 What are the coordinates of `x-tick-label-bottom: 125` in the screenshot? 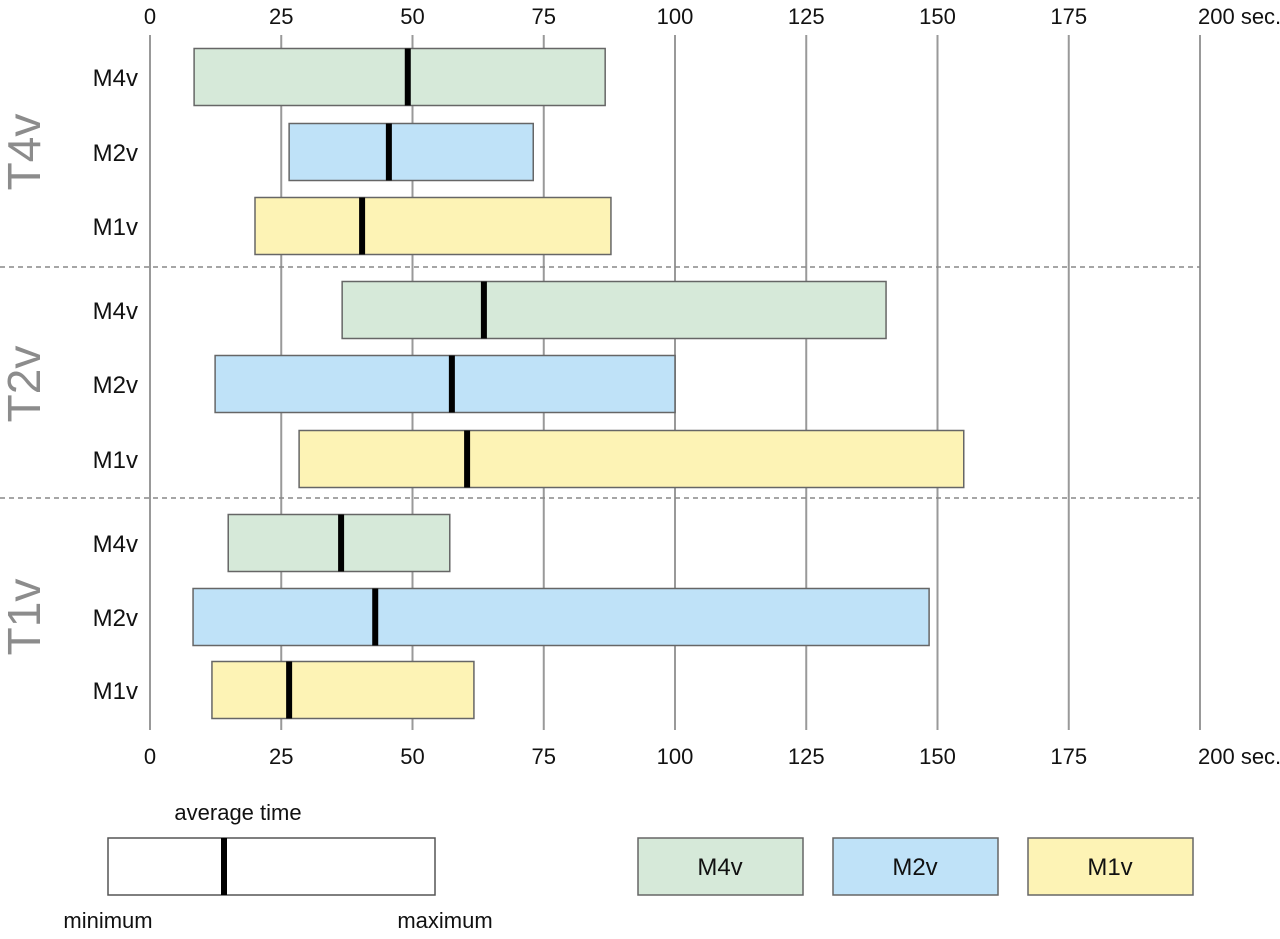 It's located at (806, 756).